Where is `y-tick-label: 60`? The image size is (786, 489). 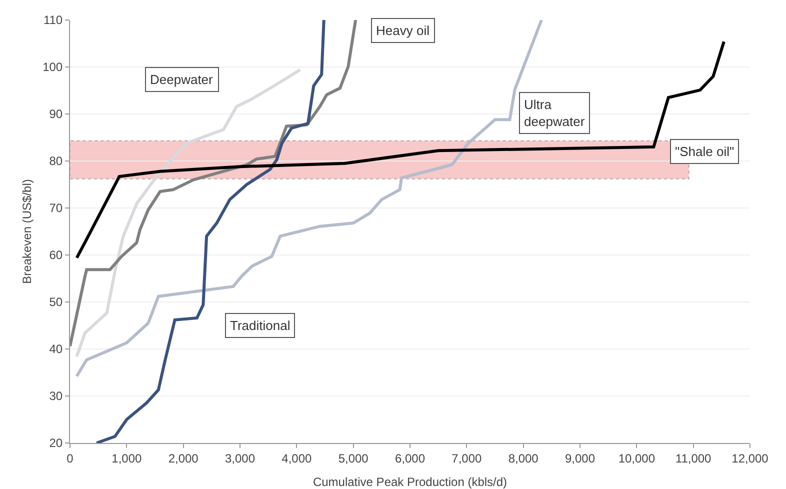 y-tick-label: 60 is located at coordinates (56, 255).